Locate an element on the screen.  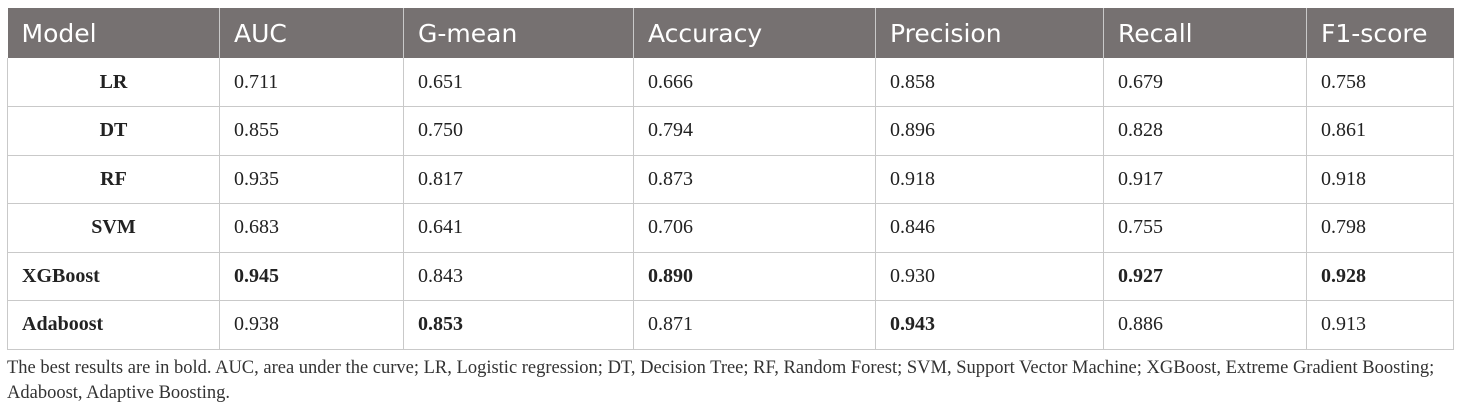
metric-cell: 0.873 is located at coordinates (754, 179).